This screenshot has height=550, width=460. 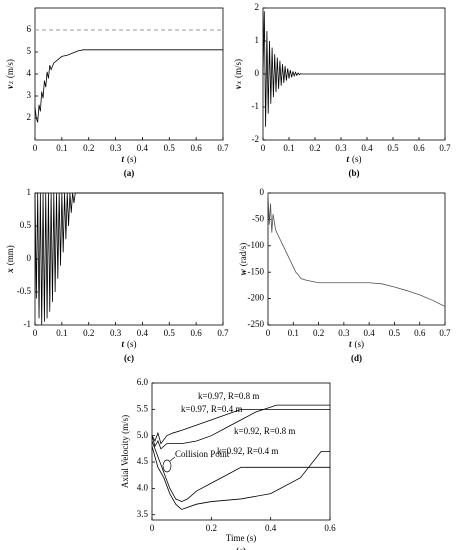 I want to click on label-subscript: z, so click(x=11, y=83).